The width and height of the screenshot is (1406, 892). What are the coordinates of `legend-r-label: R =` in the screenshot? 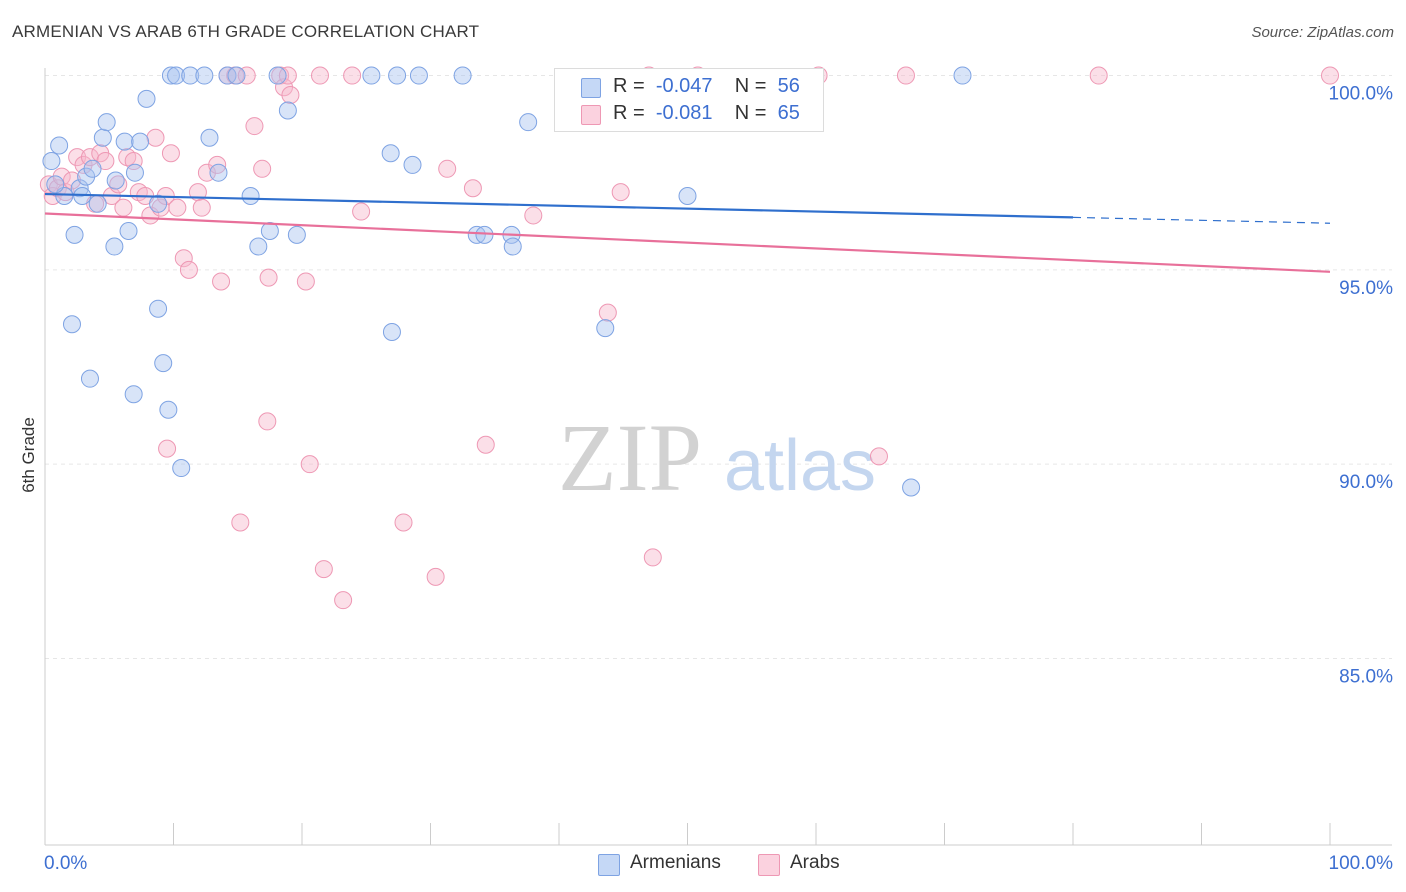 It's located at (629, 86).